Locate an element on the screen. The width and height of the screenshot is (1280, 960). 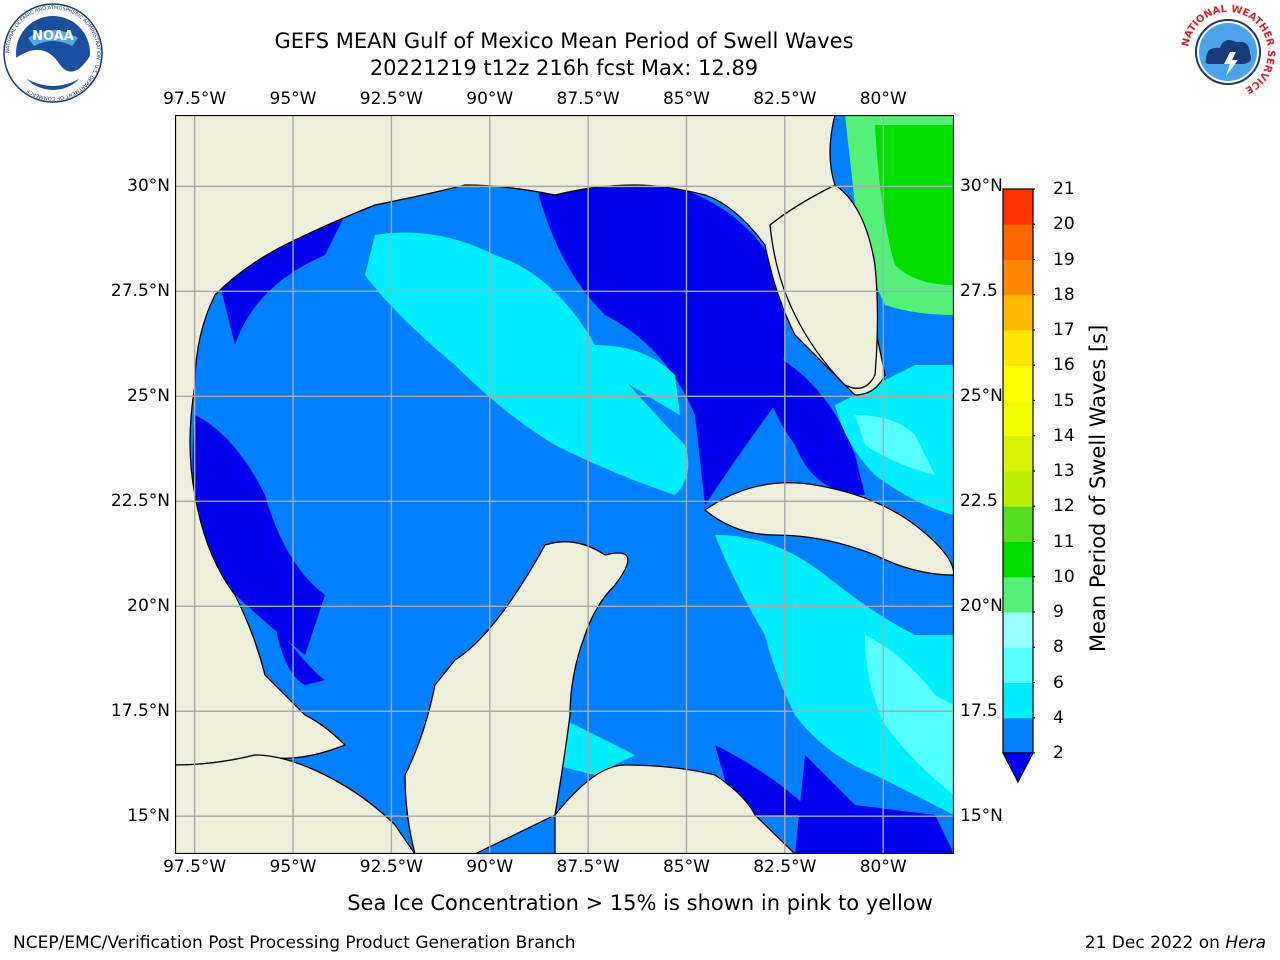
colorbar-tick-label: 21 is located at coordinates (1064, 189).